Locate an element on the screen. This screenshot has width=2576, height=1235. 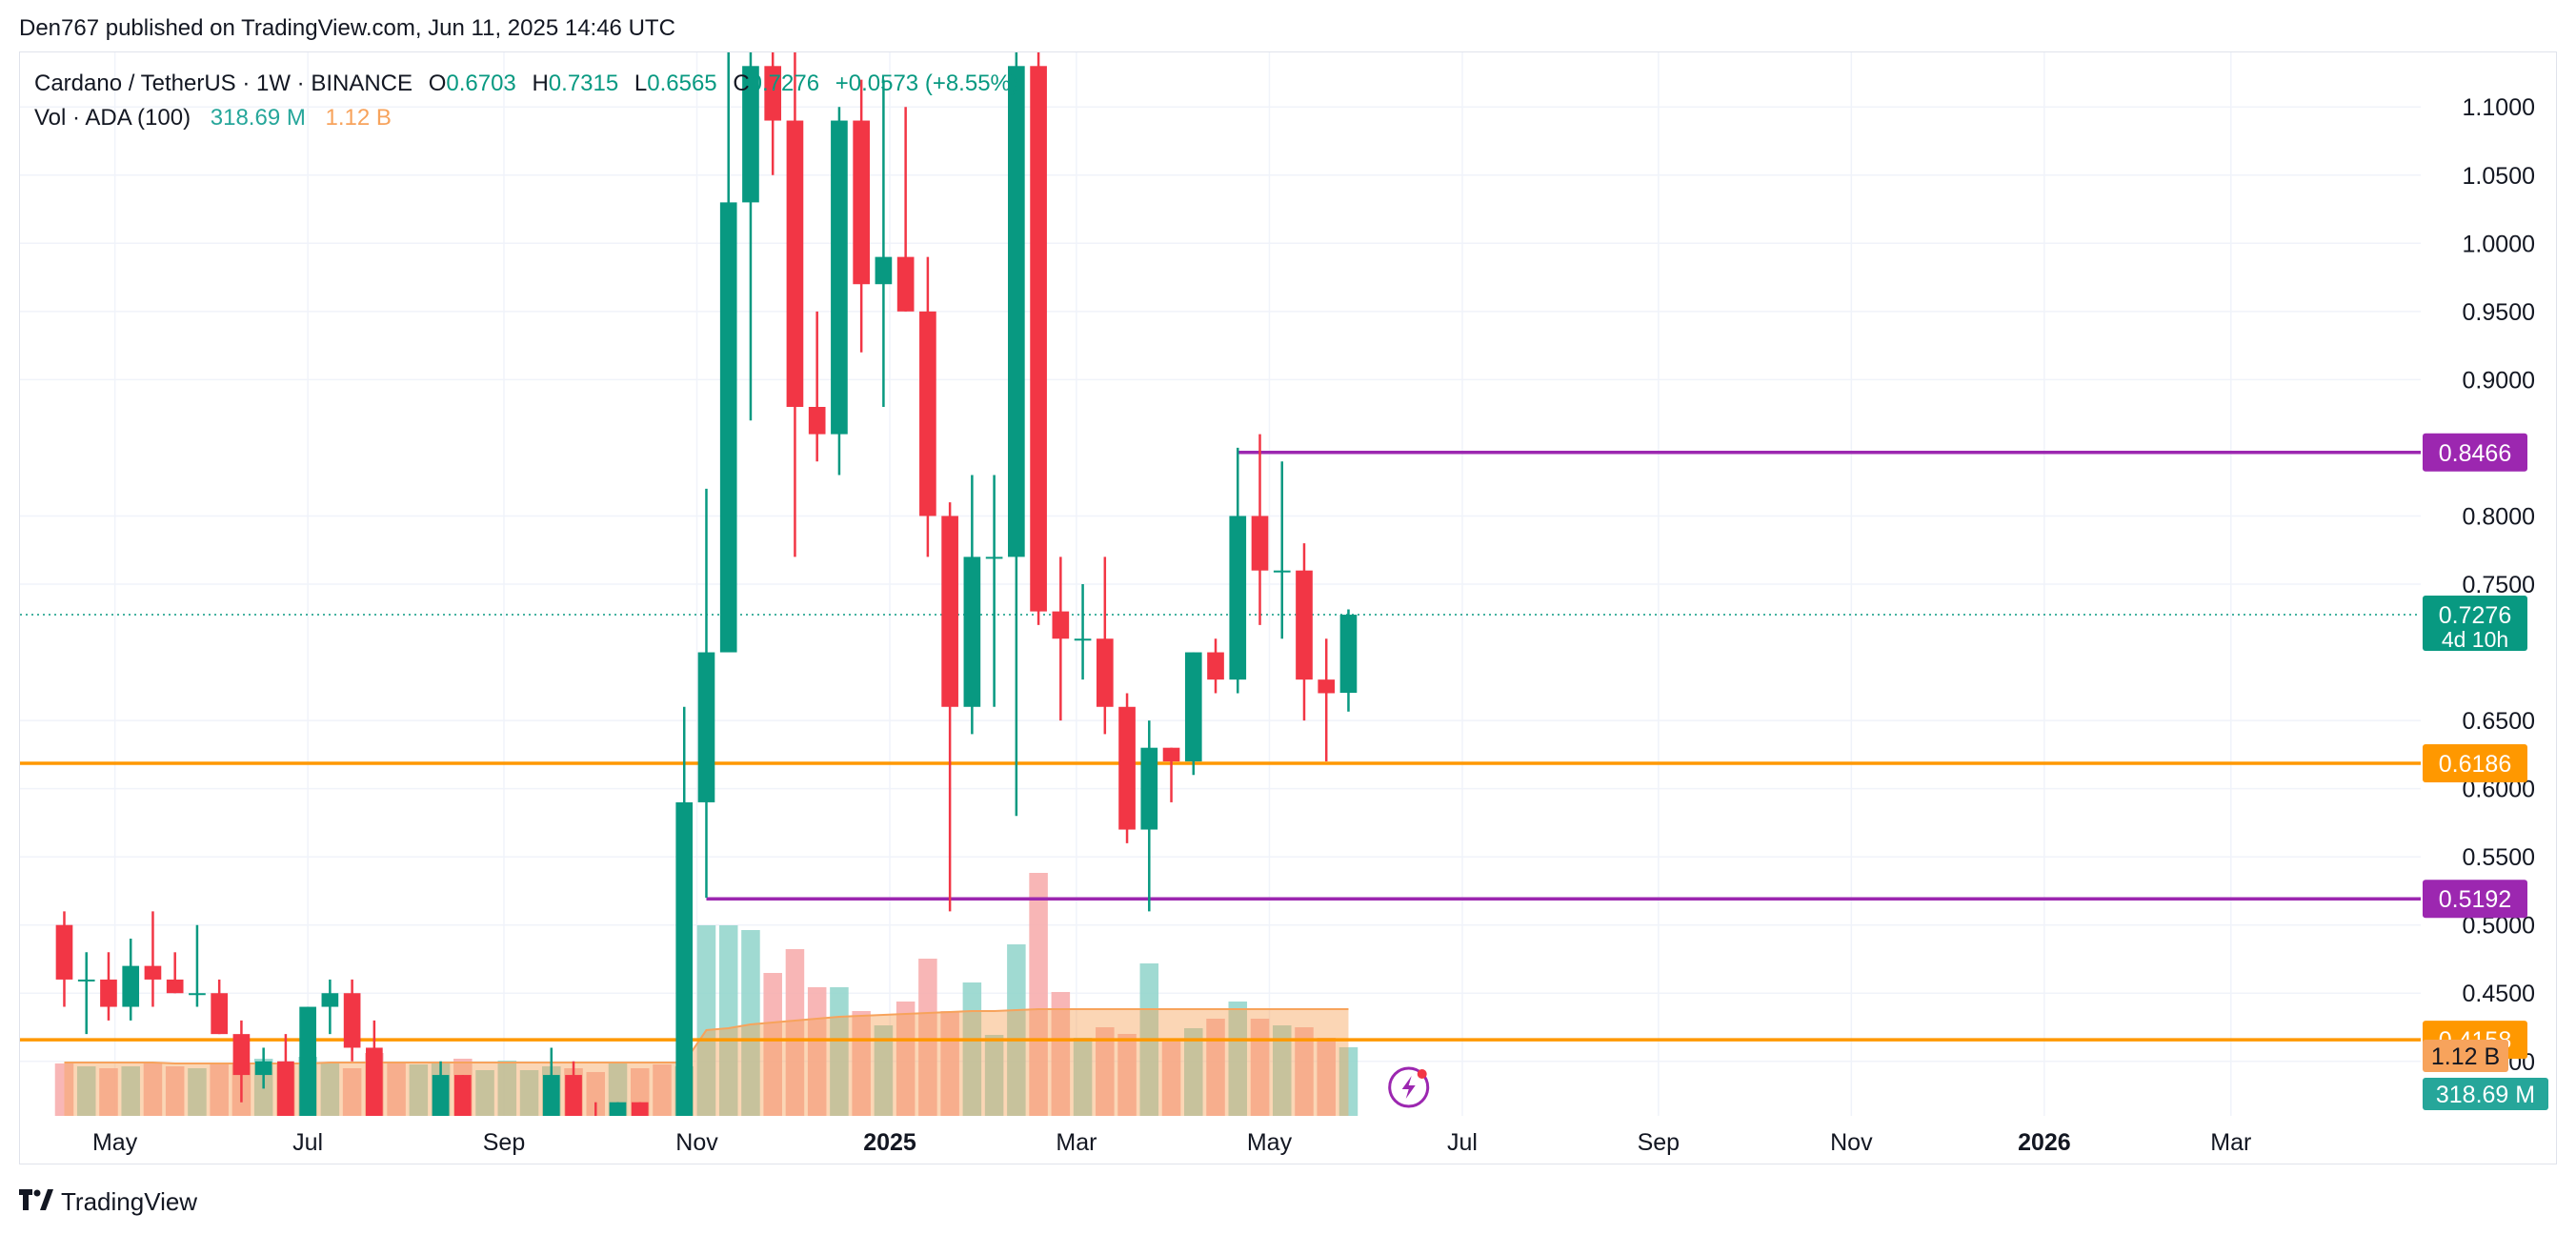
vol-ma-tag-text: 1.12 B is located at coordinates (2465, 1056).